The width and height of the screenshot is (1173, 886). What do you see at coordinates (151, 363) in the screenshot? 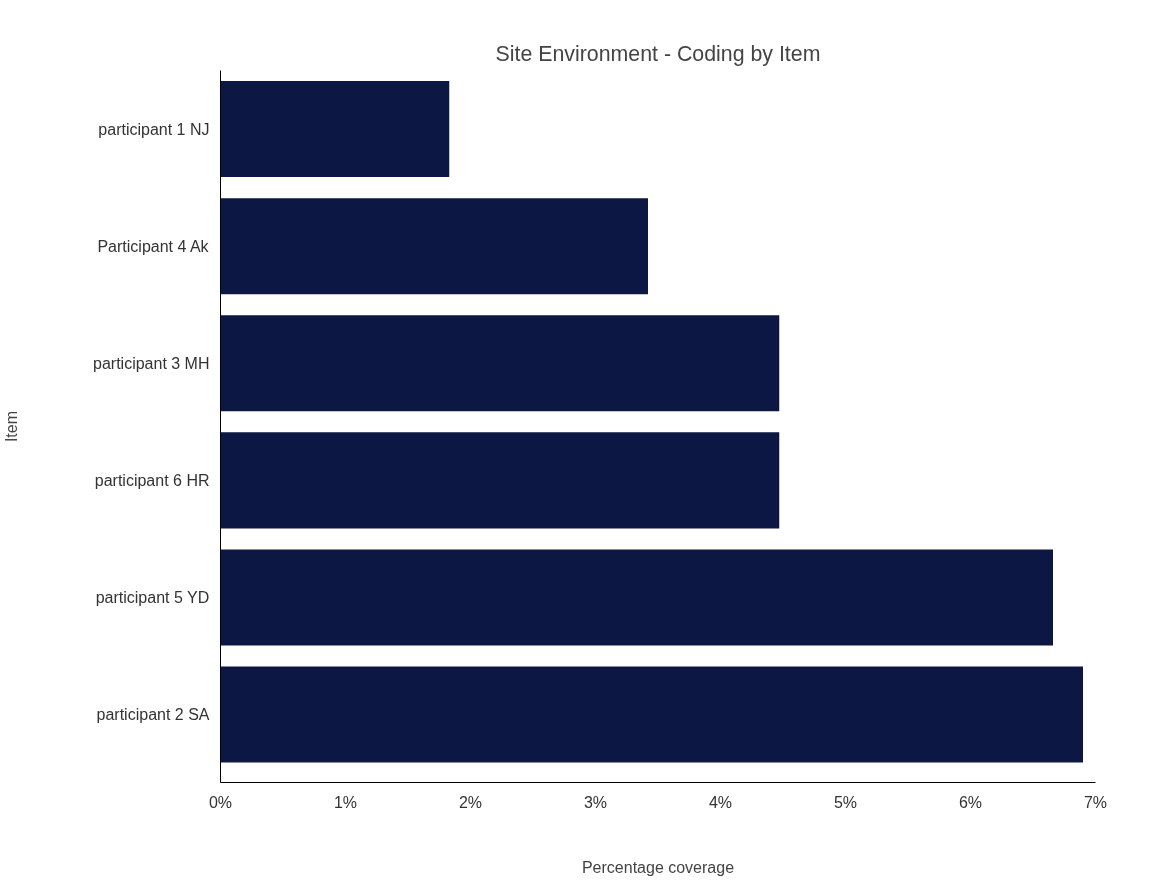
I see `y-tick-label: participant 3 MH` at bounding box center [151, 363].